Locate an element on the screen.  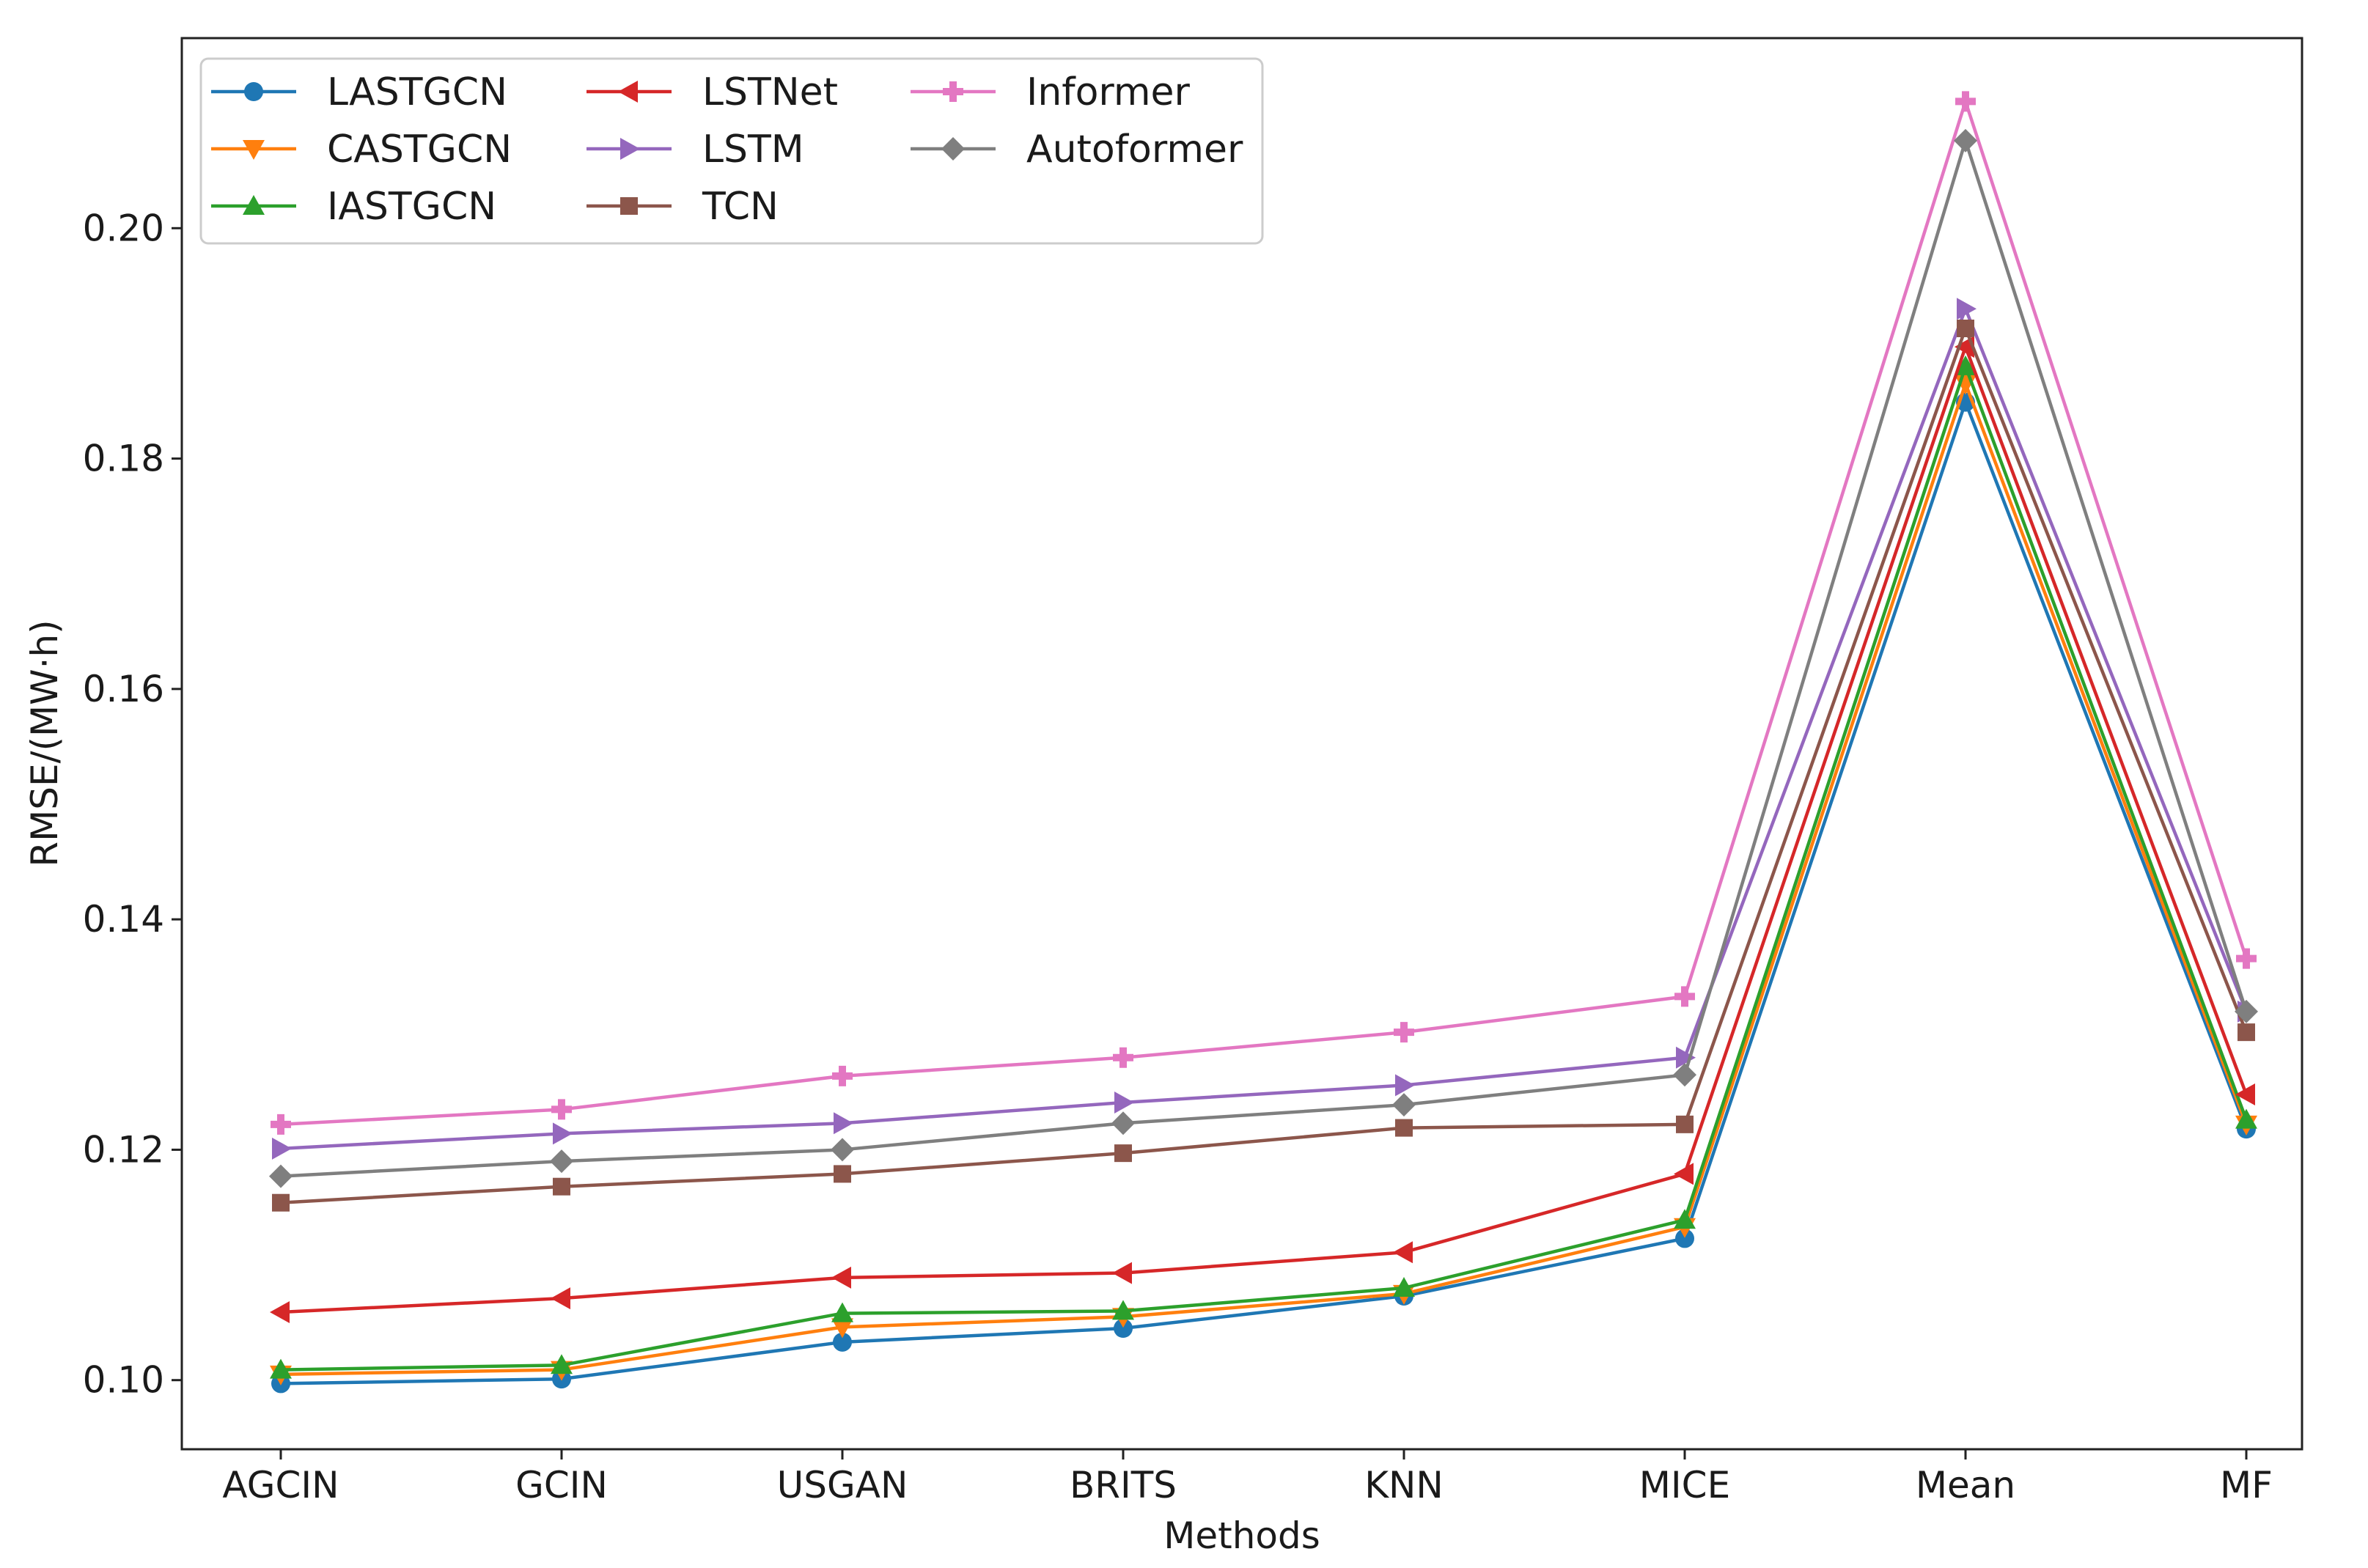
legend-item-lstnet: LSTNet is located at coordinates (712, 92).